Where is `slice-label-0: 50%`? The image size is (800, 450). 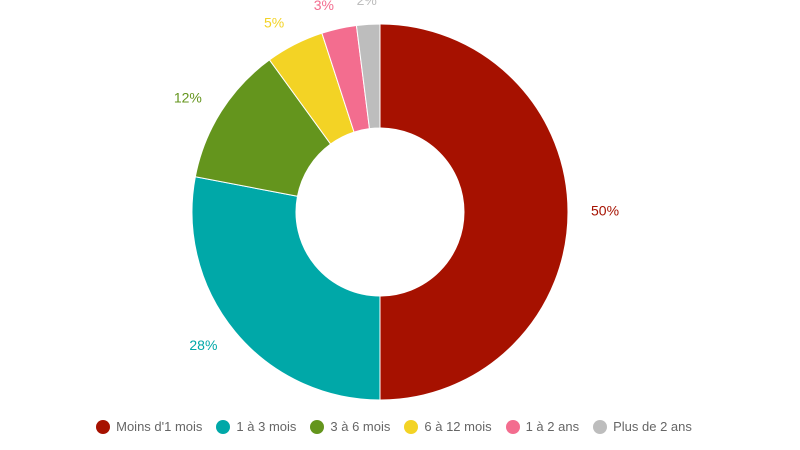 slice-label-0: 50% is located at coordinates (605, 211).